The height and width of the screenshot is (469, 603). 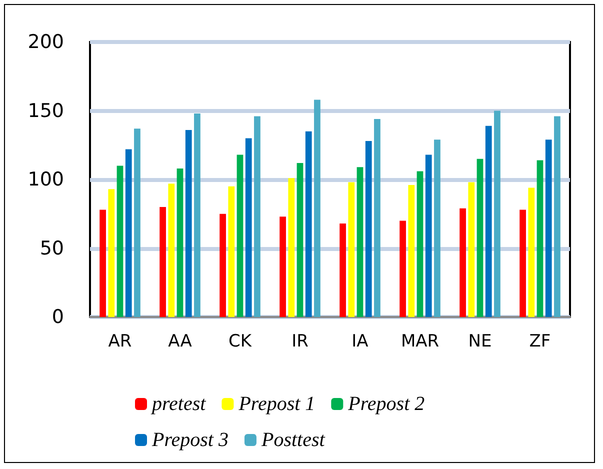 What do you see at coordinates (180, 342) in the screenshot?
I see `x-tick-label: AA` at bounding box center [180, 342].